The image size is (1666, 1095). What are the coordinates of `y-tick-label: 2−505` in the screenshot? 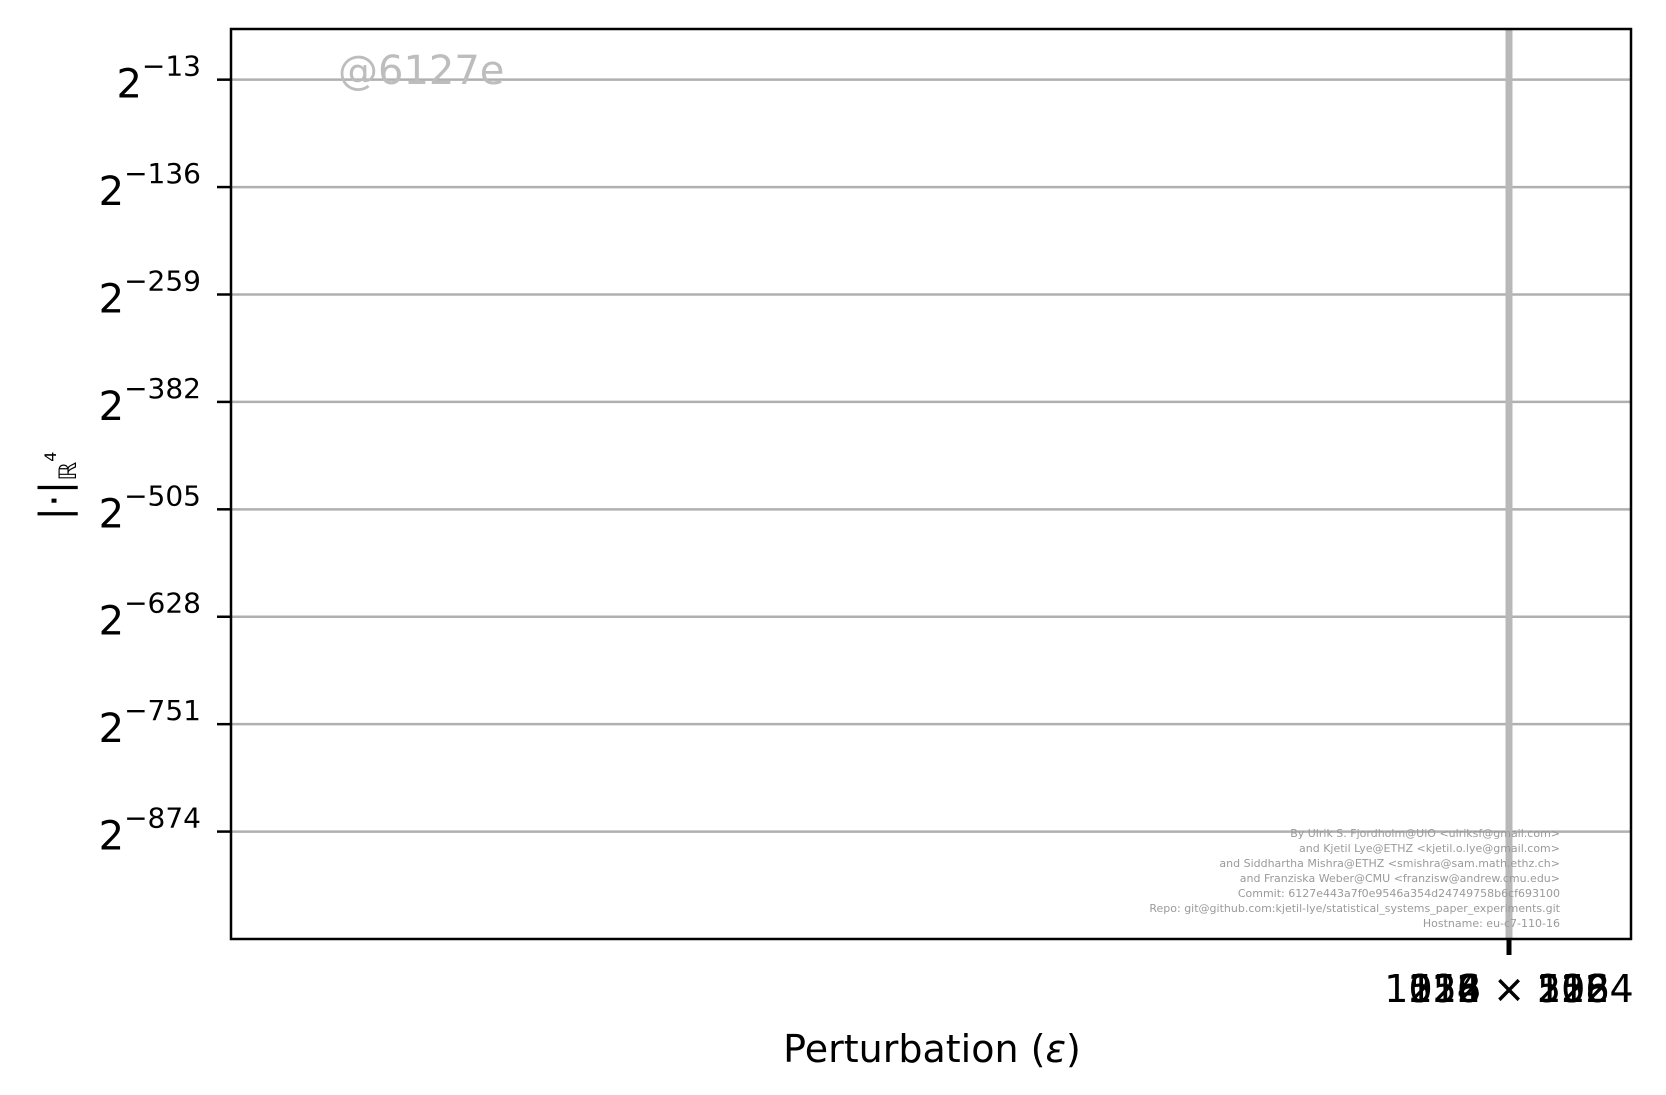 It's located at (150, 508).